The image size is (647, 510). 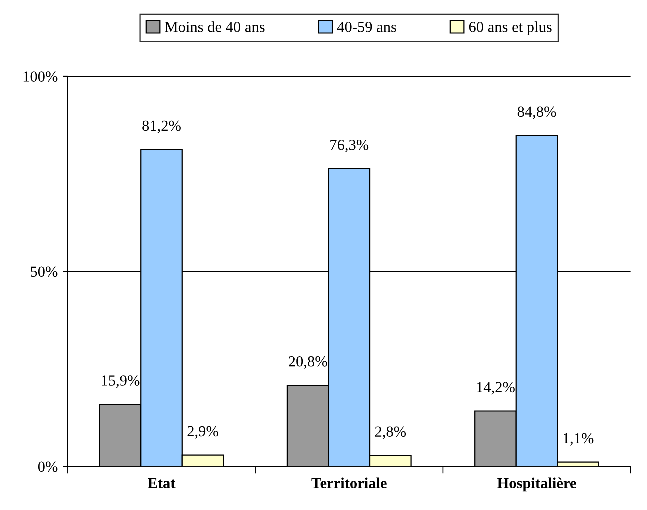 I want to click on y-tick-label: 100%, so click(x=41, y=77).